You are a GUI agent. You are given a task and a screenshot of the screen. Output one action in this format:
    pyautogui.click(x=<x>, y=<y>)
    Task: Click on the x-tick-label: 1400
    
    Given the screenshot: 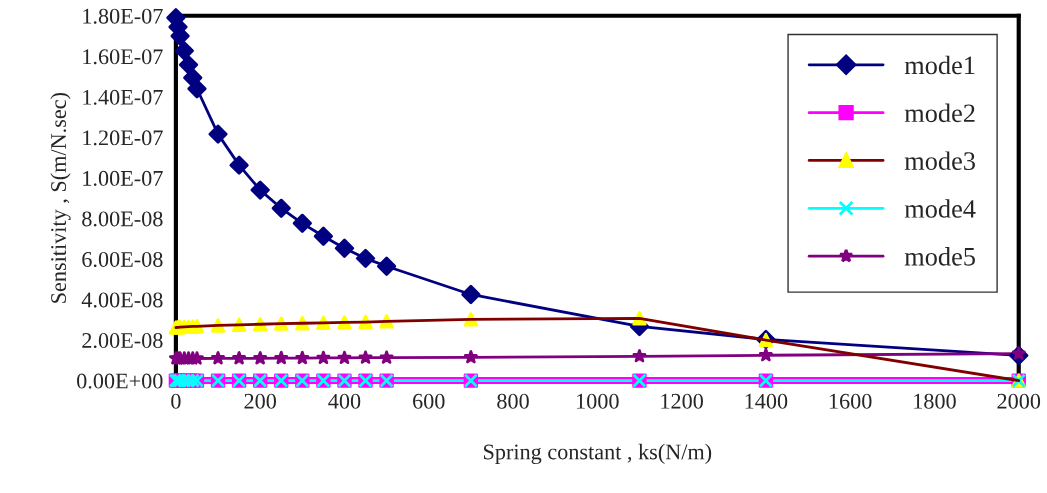 What is the action you would take?
    pyautogui.click(x=766, y=401)
    